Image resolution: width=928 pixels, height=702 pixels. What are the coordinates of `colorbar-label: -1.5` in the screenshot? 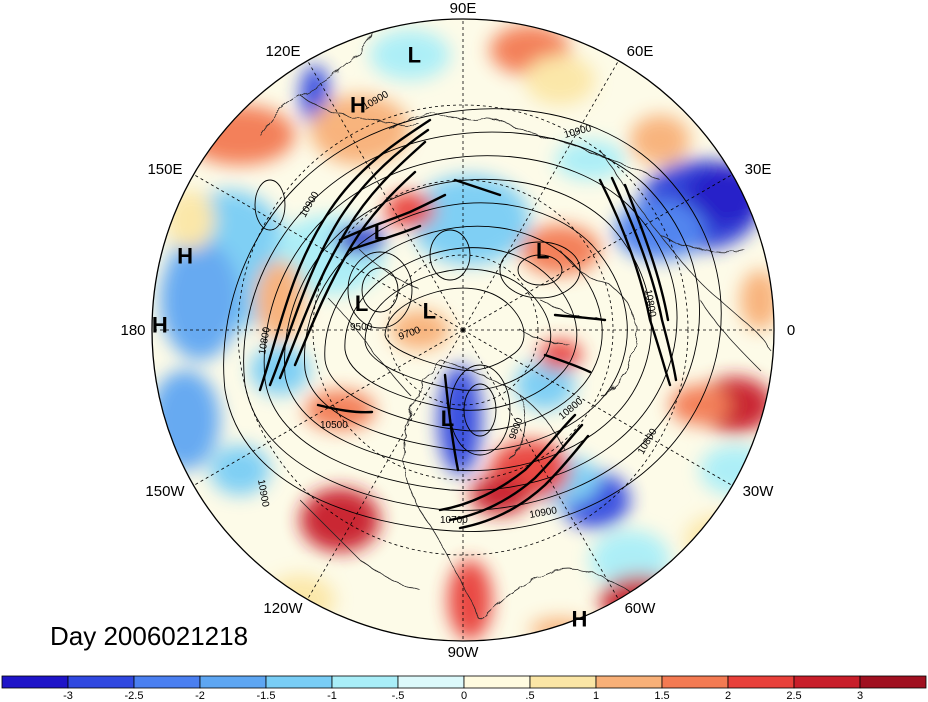 It's located at (266, 696).